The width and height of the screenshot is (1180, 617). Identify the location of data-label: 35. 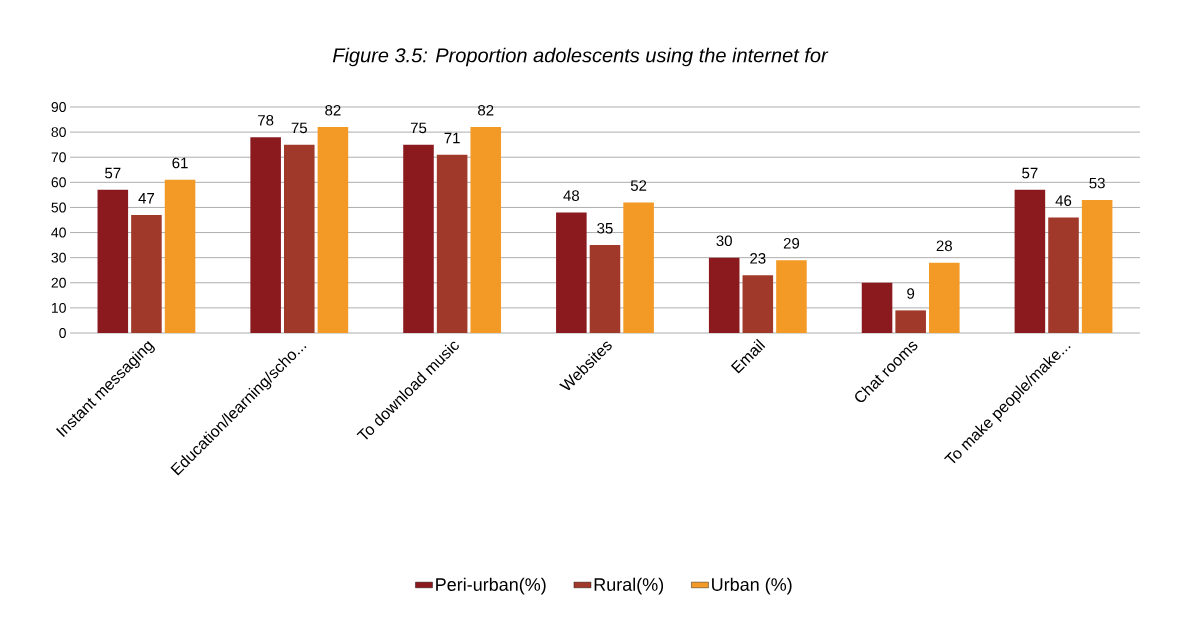
(605, 228).